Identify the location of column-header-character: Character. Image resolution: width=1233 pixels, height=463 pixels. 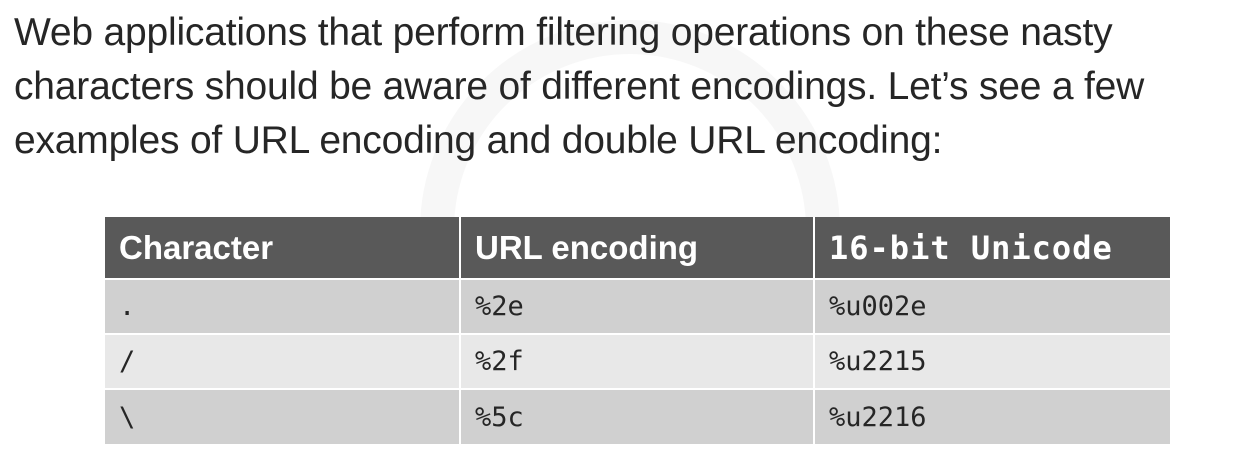
(283, 248).